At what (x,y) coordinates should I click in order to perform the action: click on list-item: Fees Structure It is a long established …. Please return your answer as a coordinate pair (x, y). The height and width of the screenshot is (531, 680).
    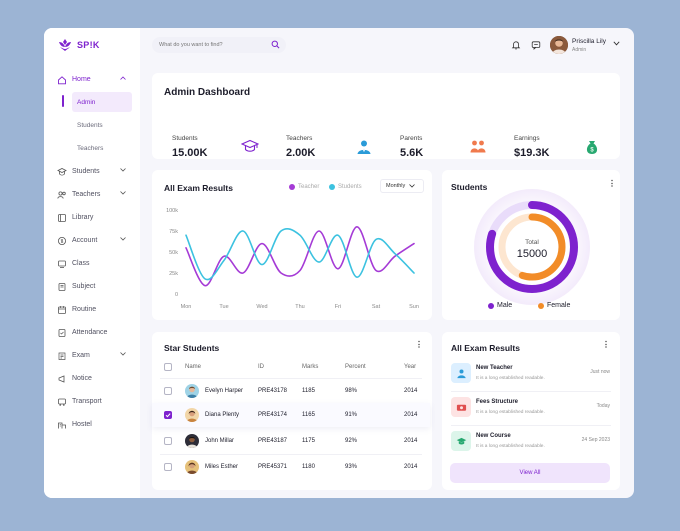
    Looking at the image, I should click on (531, 409).